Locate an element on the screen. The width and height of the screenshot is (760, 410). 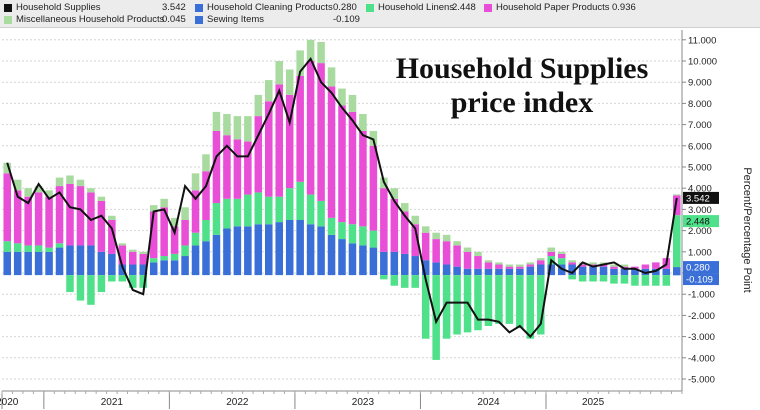
y-tick-label: -3.000 is located at coordinates (701, 337).